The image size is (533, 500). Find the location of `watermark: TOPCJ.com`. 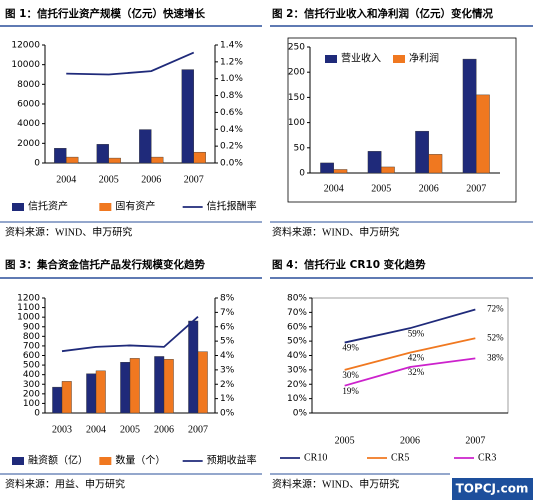

watermark: TOPCJ.com is located at coordinates (492, 489).